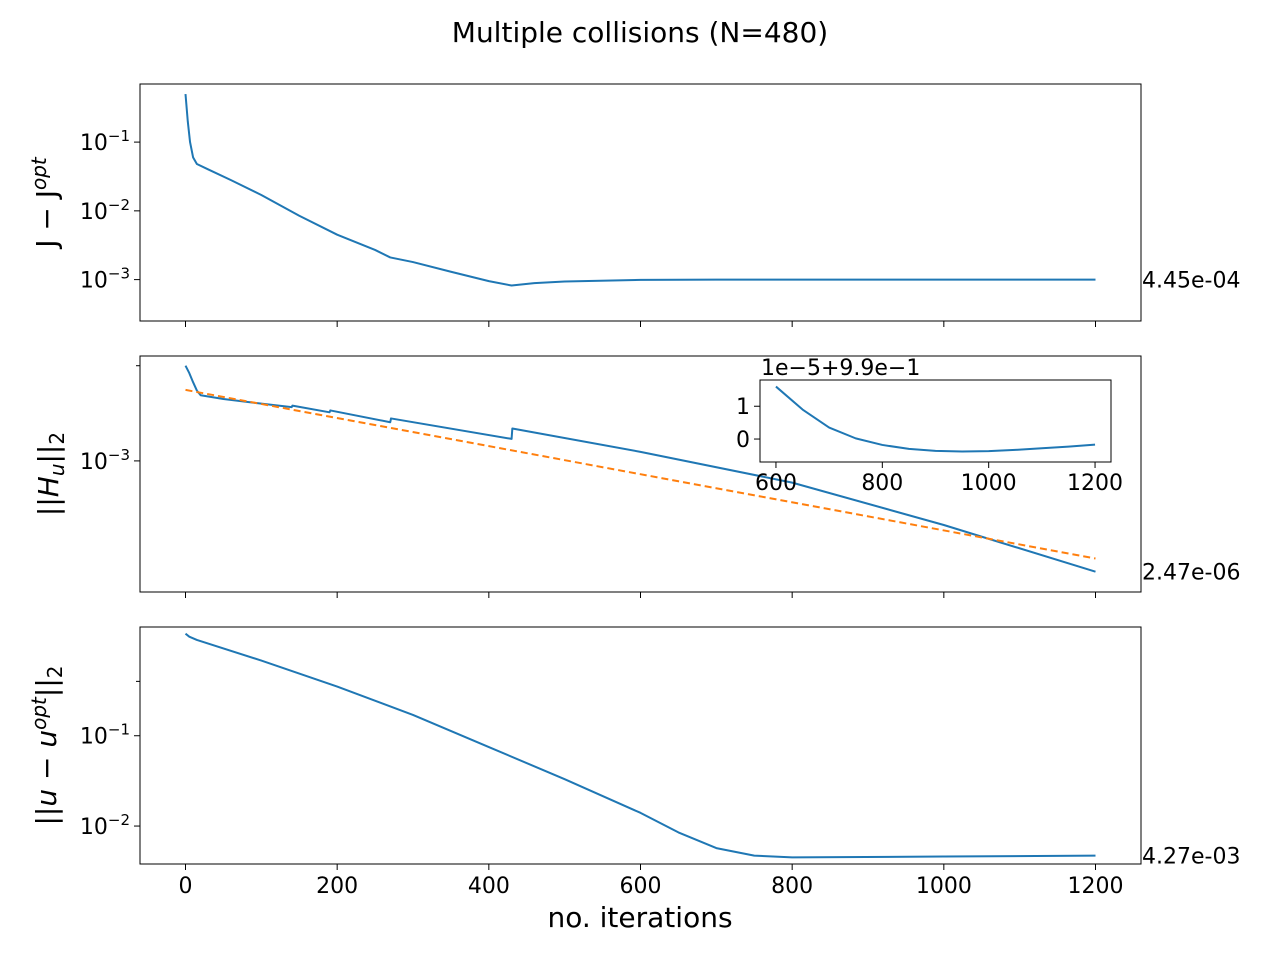  What do you see at coordinates (641, 886) in the screenshot?
I see `panel-3-xtick-label-600: 600` at bounding box center [641, 886].